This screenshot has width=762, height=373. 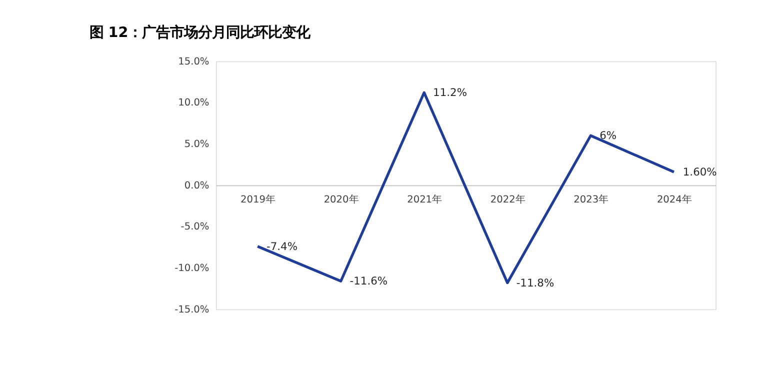 I want to click on y-tick-label: 15.0%, so click(x=194, y=62).